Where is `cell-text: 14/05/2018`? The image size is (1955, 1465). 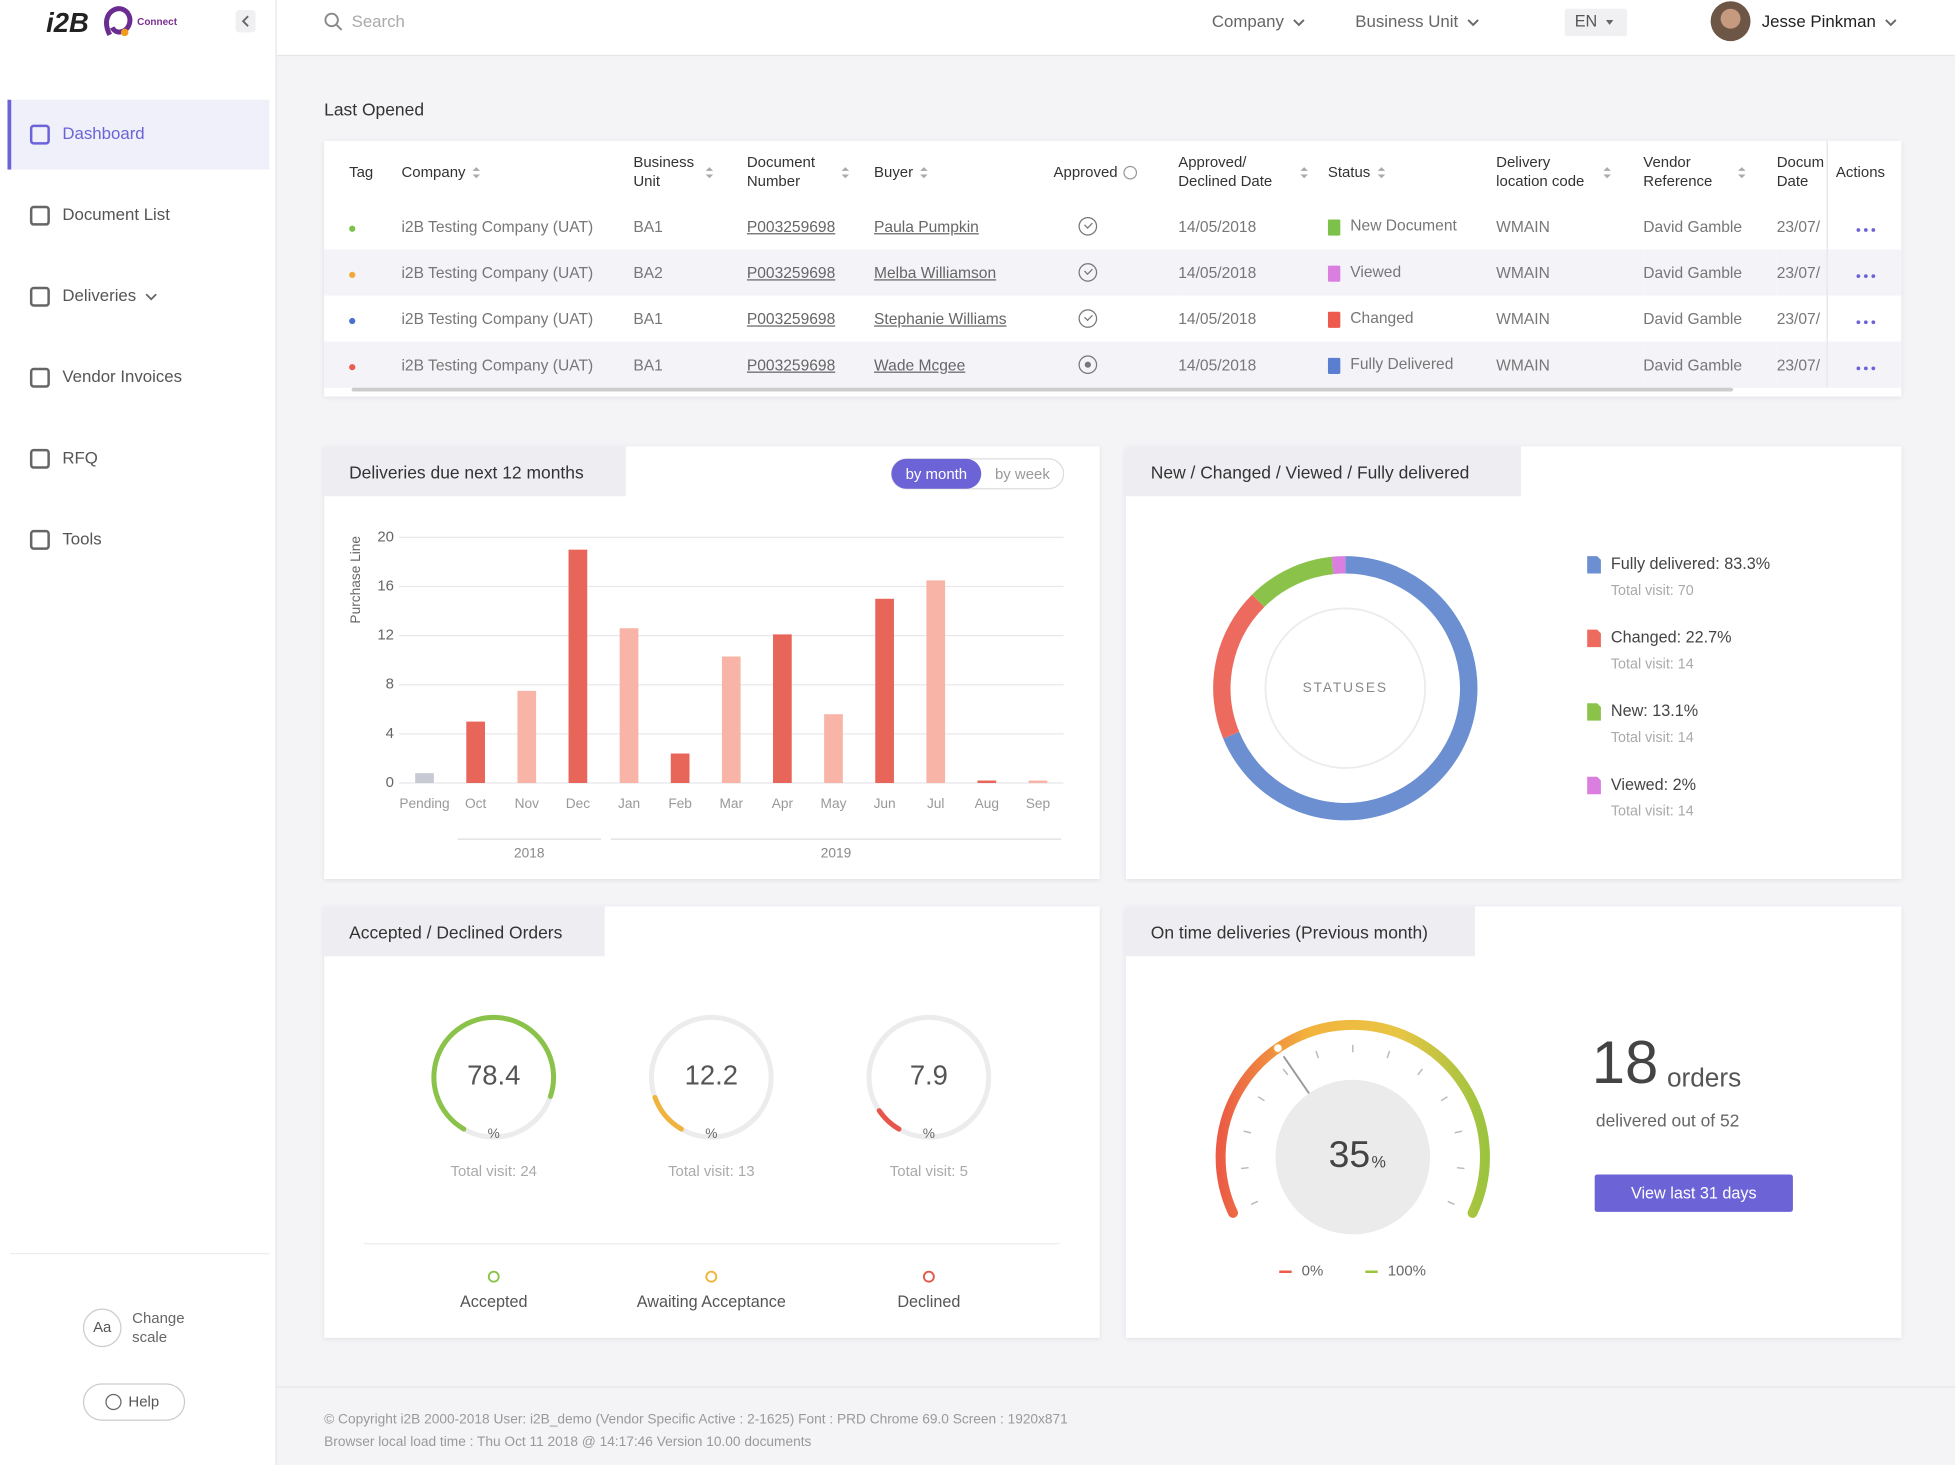 cell-text: 14/05/2018 is located at coordinates (1217, 318).